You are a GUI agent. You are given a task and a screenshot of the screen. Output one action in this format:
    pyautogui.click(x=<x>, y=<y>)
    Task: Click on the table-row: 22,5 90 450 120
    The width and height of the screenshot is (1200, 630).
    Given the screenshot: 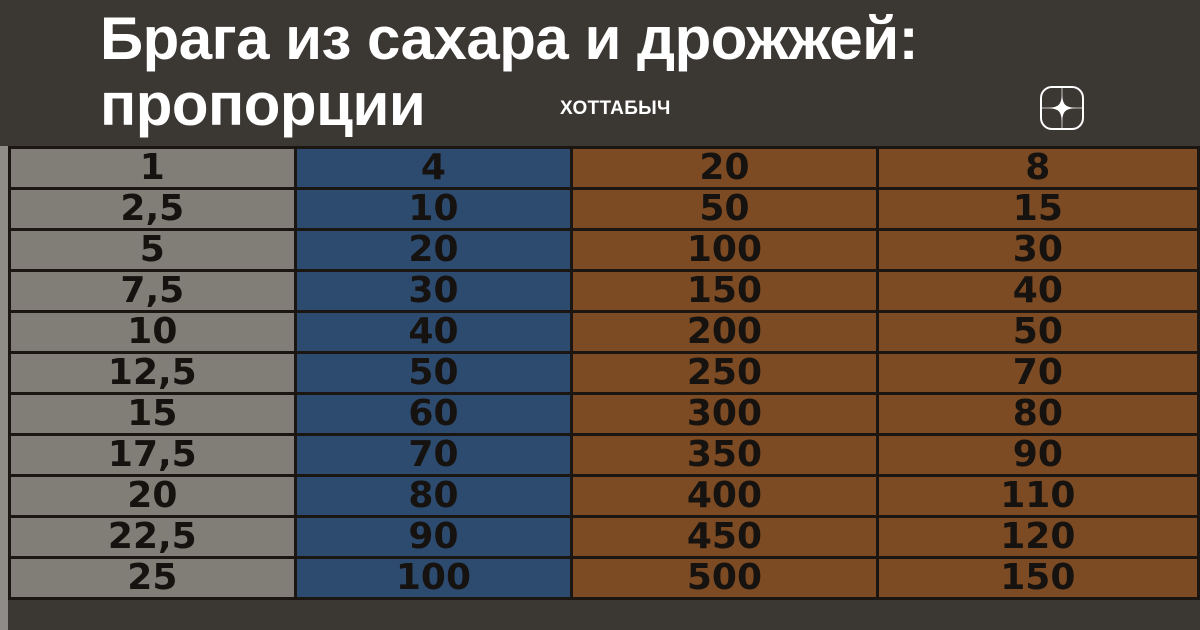 What is the action you would take?
    pyautogui.click(x=604, y=537)
    